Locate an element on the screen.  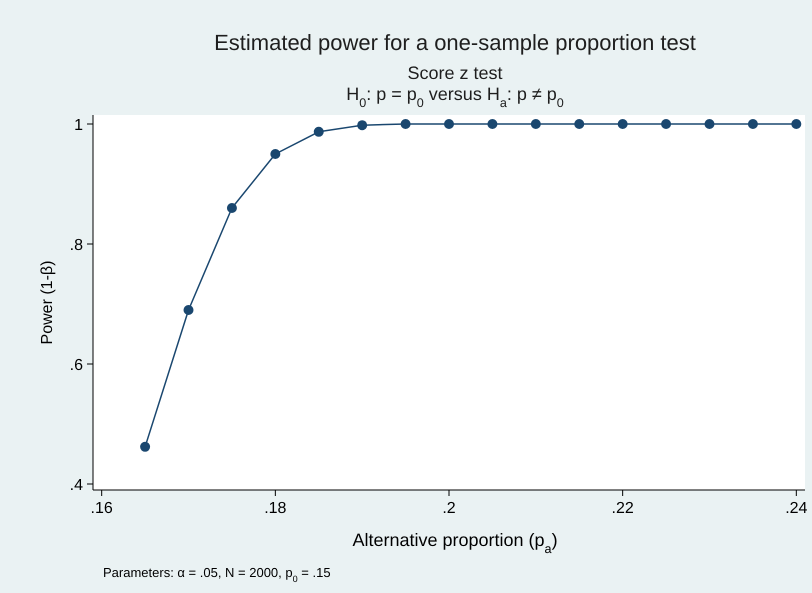
x-axis-title: Alternative proportion (p$_{a}$) is located at coordinates (455, 543).